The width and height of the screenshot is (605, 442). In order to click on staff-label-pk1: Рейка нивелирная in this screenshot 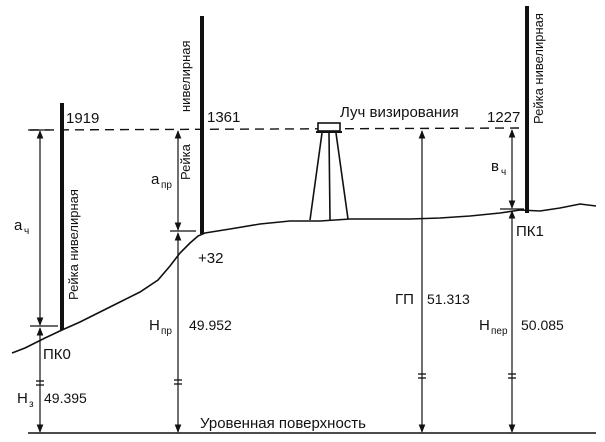, I will do `click(538, 68)`.